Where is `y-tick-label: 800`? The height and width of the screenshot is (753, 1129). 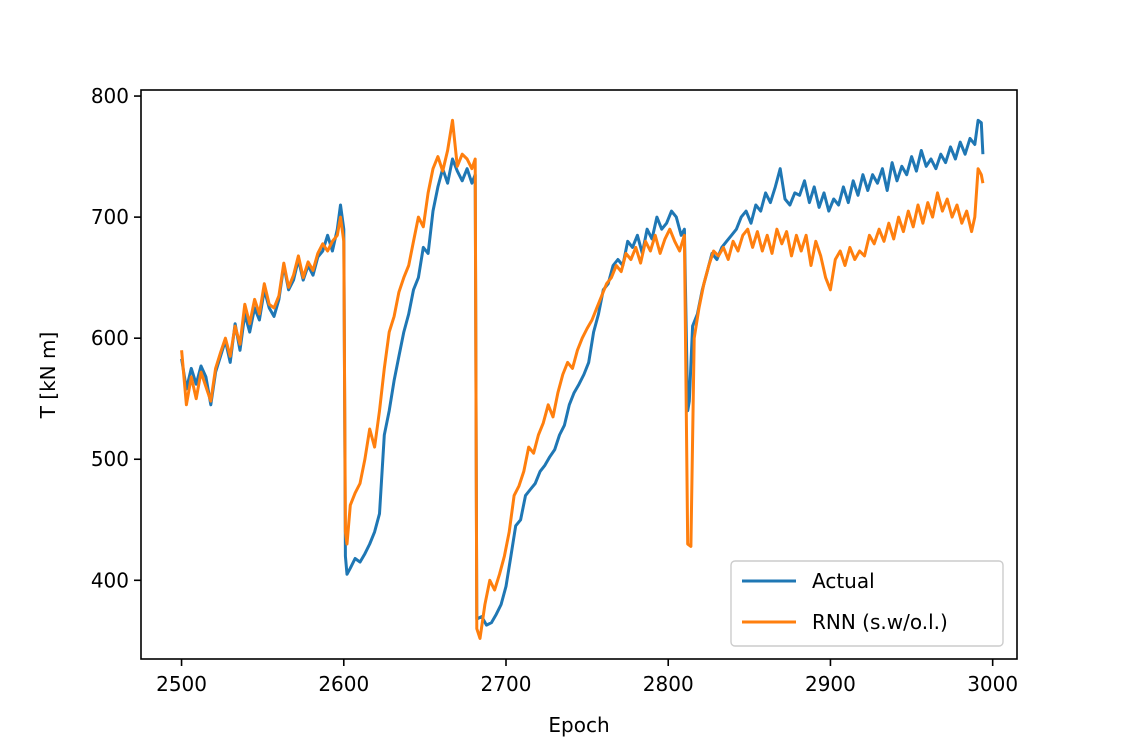 y-tick-label: 800 is located at coordinates (110, 96).